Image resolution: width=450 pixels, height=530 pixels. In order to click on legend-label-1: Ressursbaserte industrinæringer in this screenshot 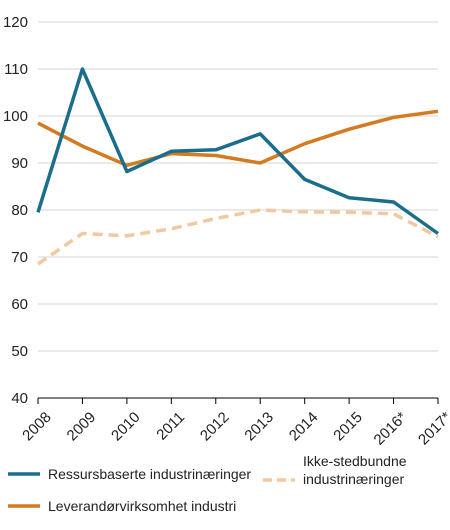, I will do `click(149, 474)`.